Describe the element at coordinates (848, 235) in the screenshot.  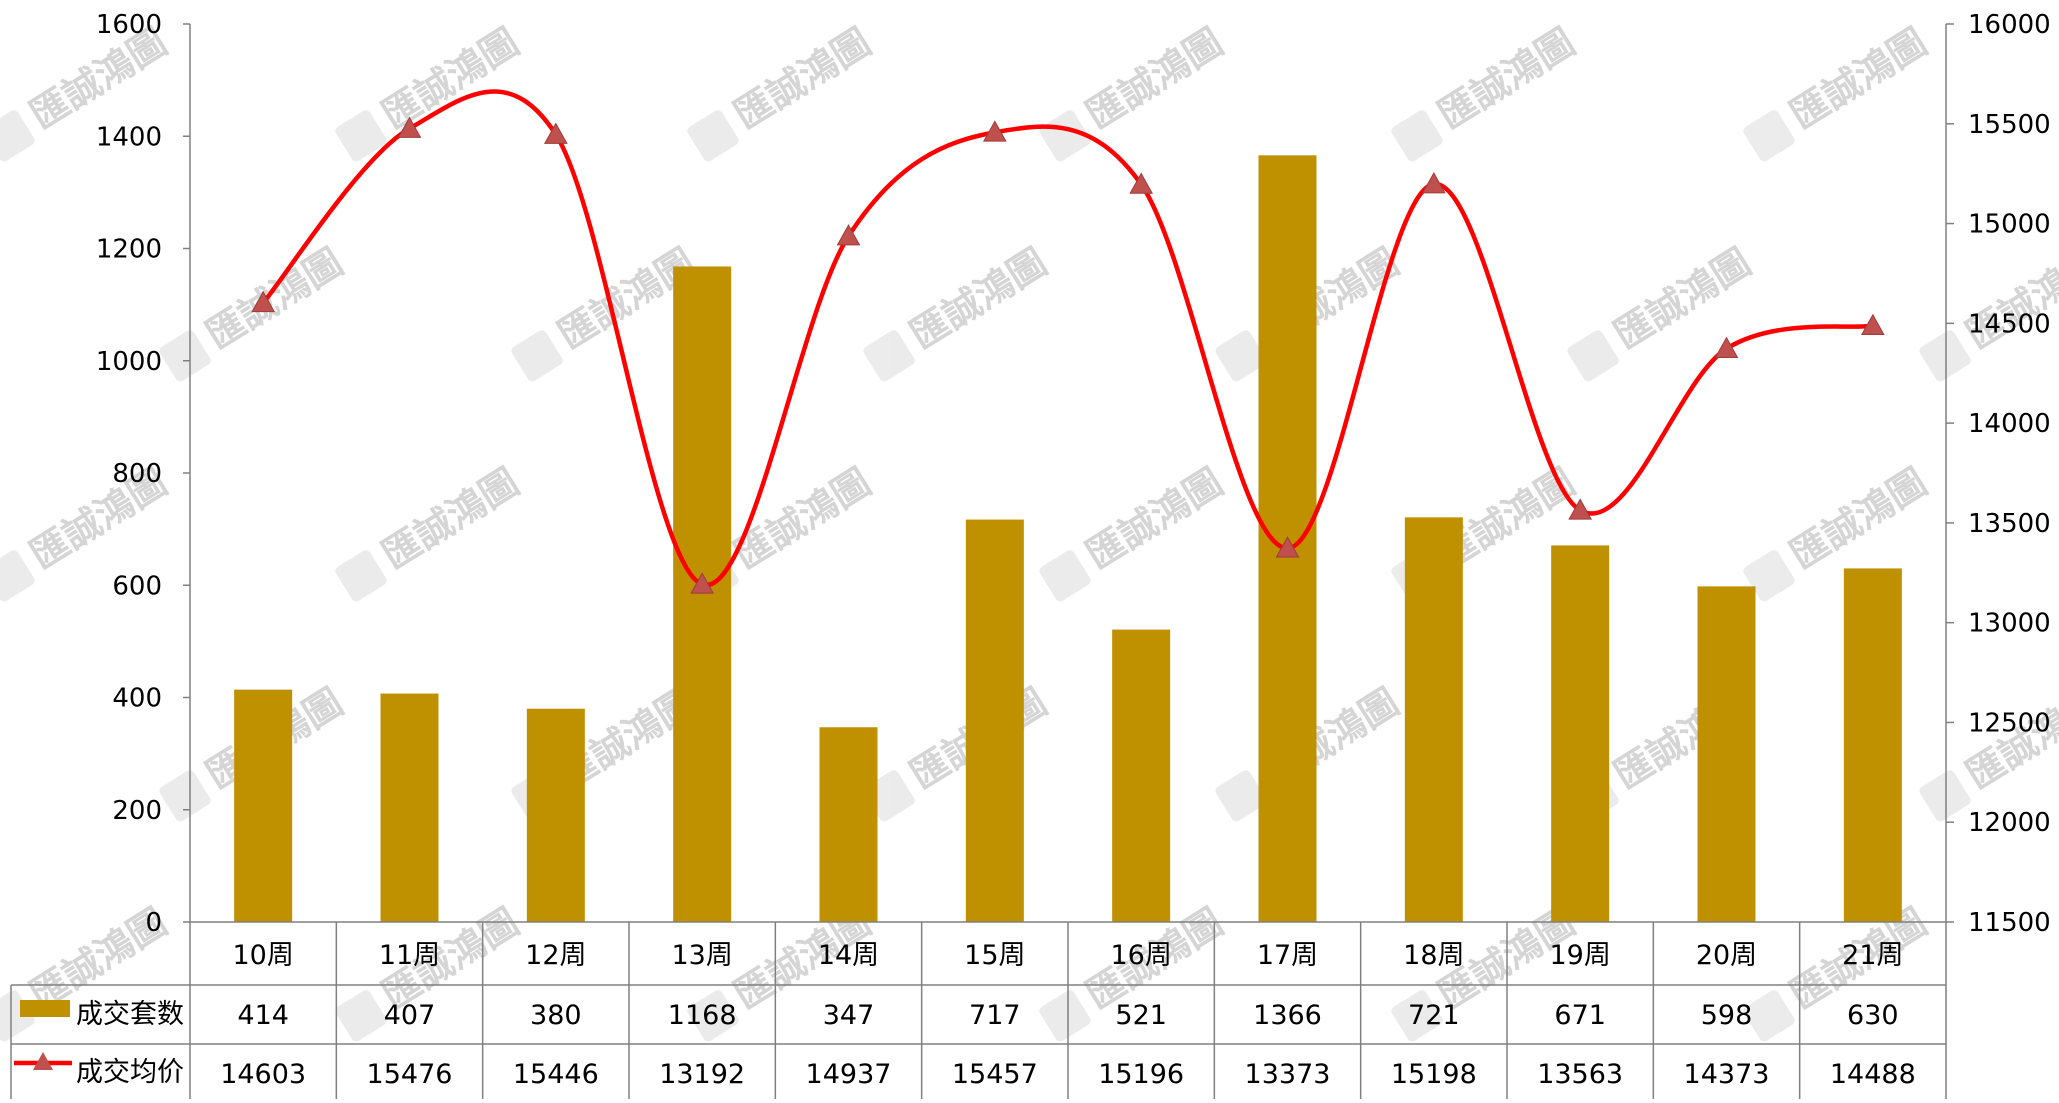
I see `price-marker-14周` at that location.